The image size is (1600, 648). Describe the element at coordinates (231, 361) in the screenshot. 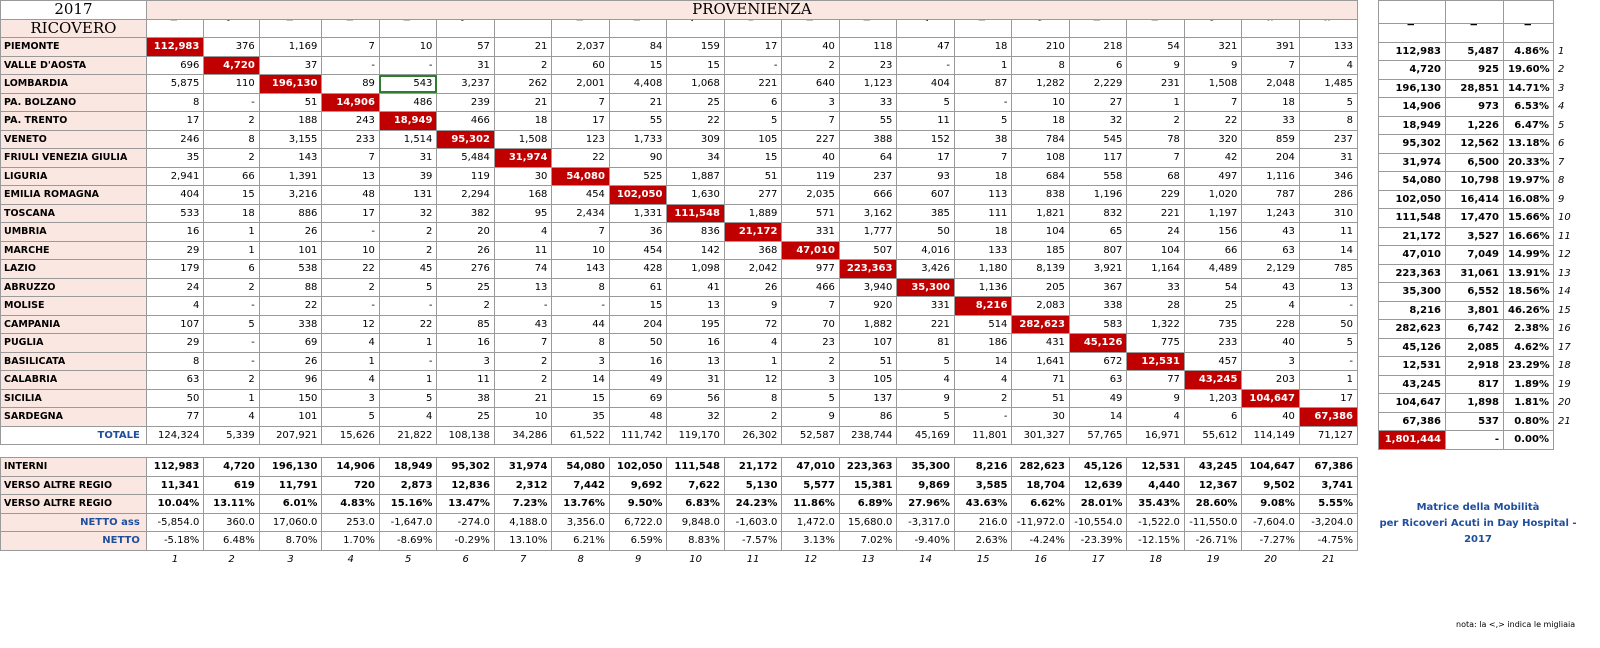

I see `table-cell: -` at that location.